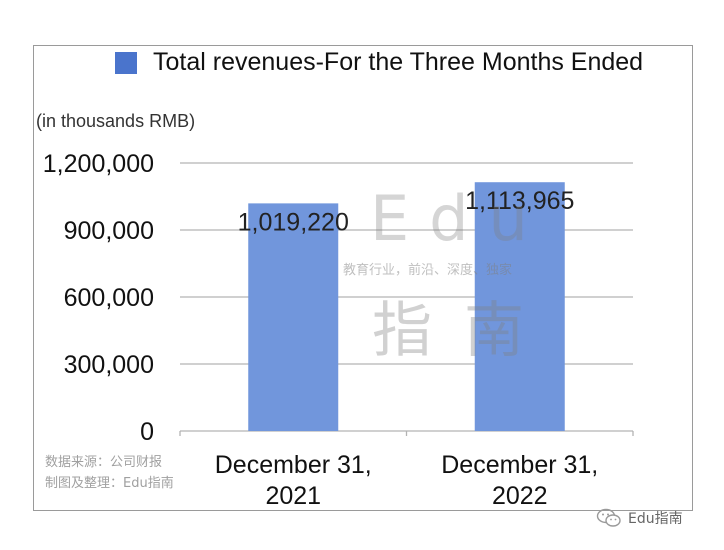 The height and width of the screenshot is (550, 724). Describe the element at coordinates (464, 331) in the screenshot. I see `watermark-chinese: 指南` at that location.